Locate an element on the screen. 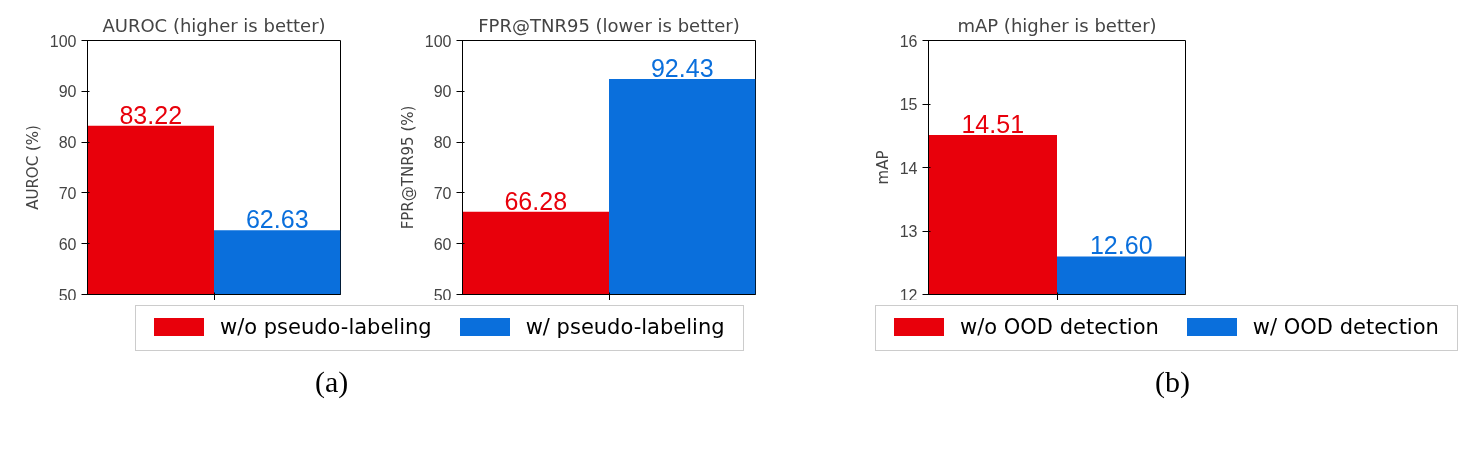 This screenshot has height=462, width=1480. legend-label: w/o pseudo-labeling is located at coordinates (325, 327).